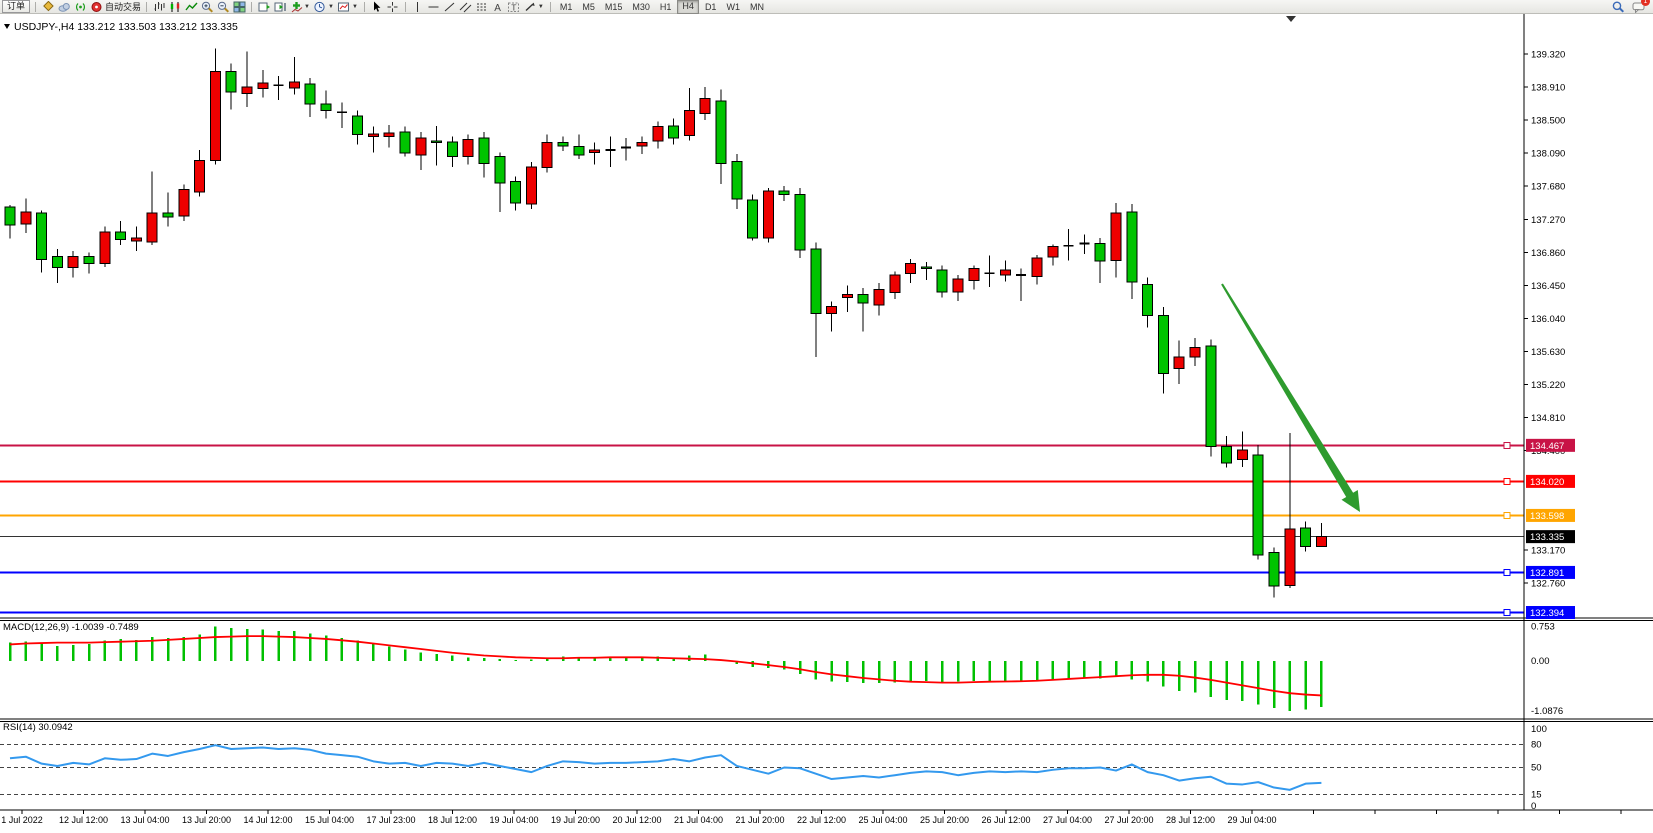 This screenshot has width=1653, height=833. I want to click on time-tick-label: 17 Jul 23:00, so click(390, 820).